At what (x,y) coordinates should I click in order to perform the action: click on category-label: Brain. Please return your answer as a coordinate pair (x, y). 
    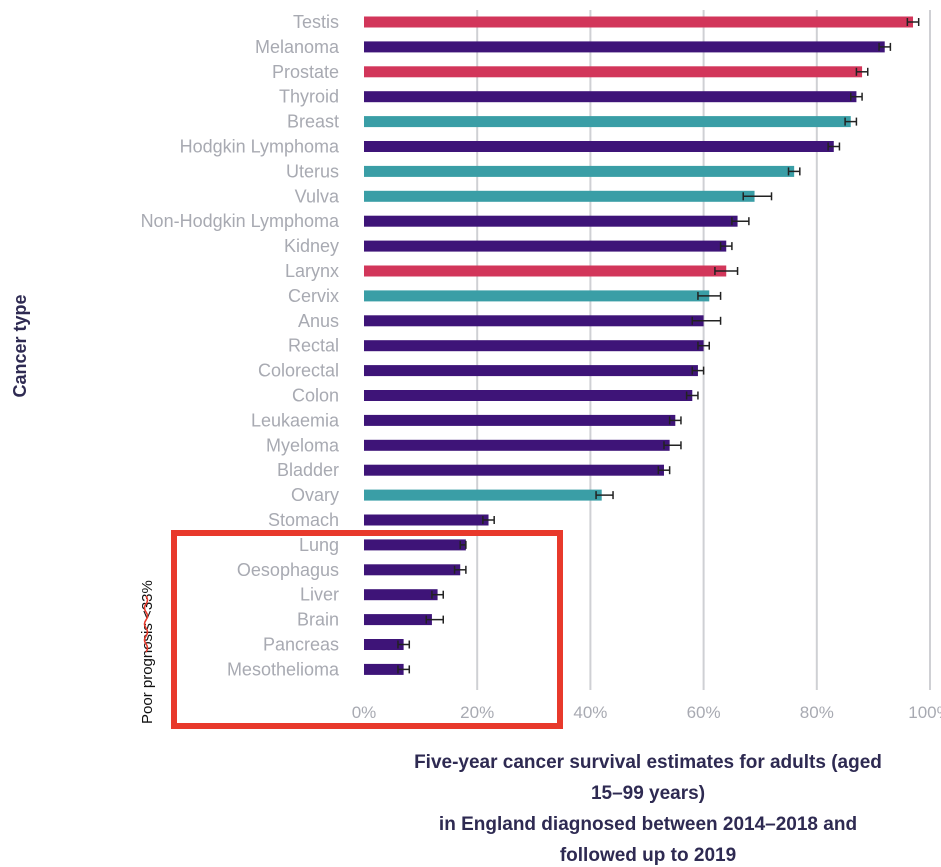
    Looking at the image, I should click on (318, 620).